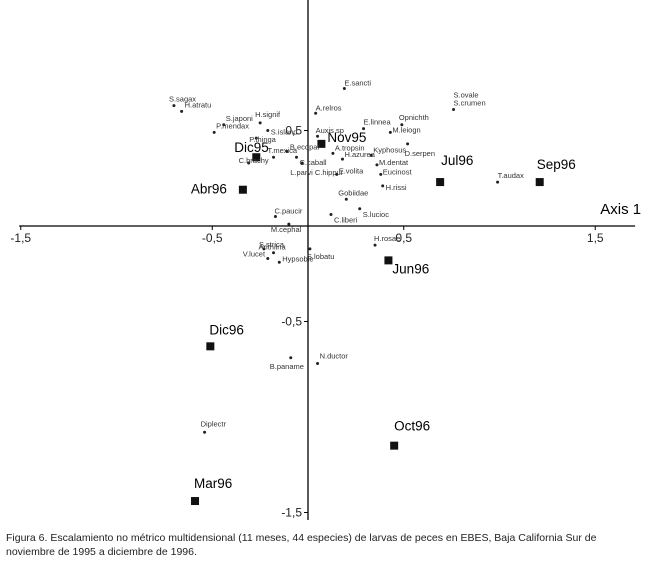 The height and width of the screenshot is (564, 654). What do you see at coordinates (357, 82) in the screenshot?
I see `species-label: E.sancti` at bounding box center [357, 82].